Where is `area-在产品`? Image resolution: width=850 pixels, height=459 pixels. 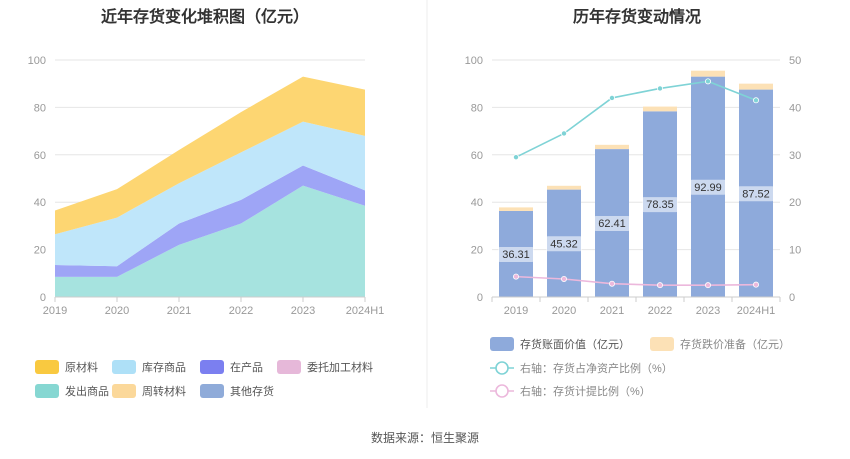 area-在产品 is located at coordinates (210, 221).